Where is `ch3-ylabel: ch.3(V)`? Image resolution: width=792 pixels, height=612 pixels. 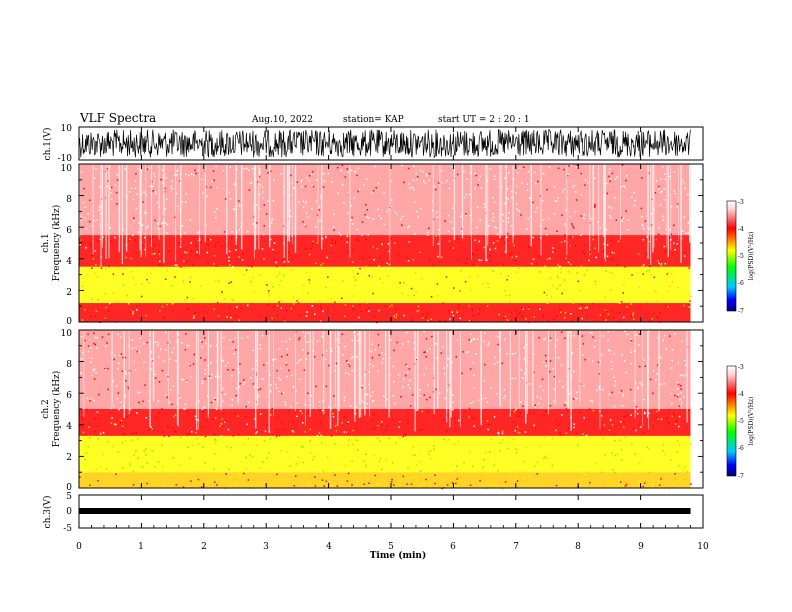
ch3-ylabel: ch.3(V) is located at coordinates (47, 512).